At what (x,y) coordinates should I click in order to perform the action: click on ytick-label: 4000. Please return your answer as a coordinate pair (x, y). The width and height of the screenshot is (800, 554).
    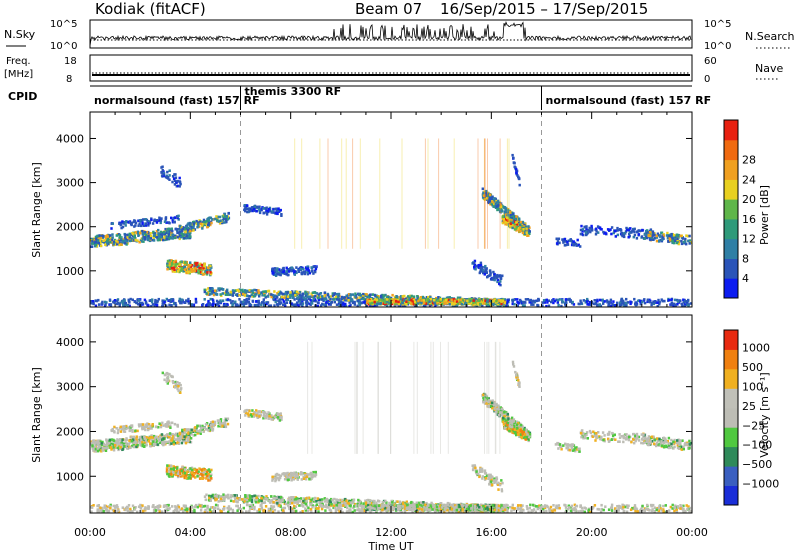
    Looking at the image, I should click on (70, 138).